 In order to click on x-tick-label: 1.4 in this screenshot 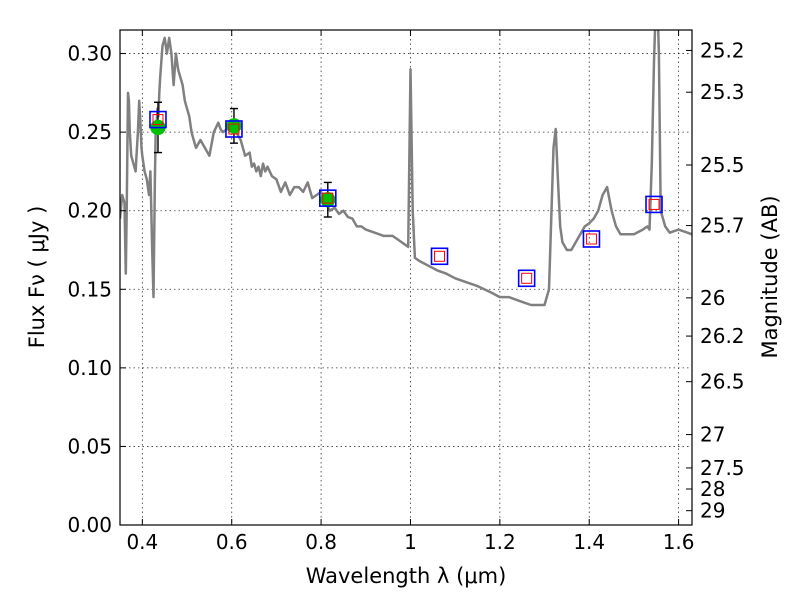, I will do `click(589, 542)`.